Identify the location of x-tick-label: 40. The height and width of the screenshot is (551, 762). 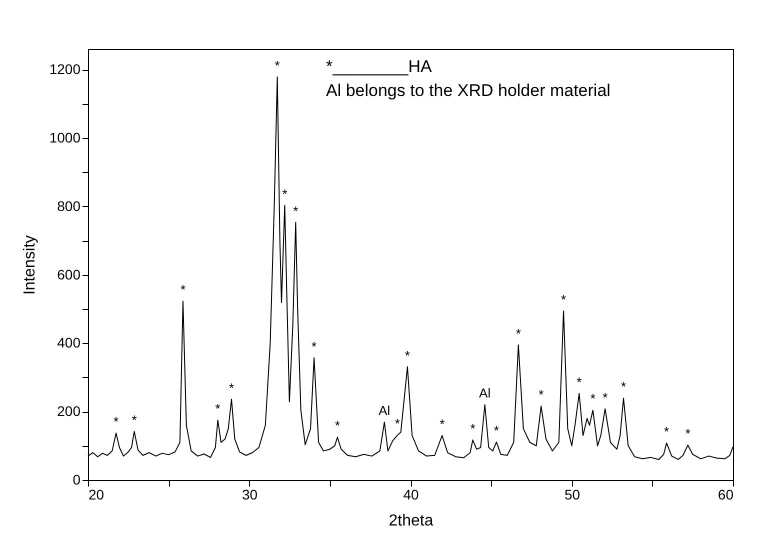
(411, 494).